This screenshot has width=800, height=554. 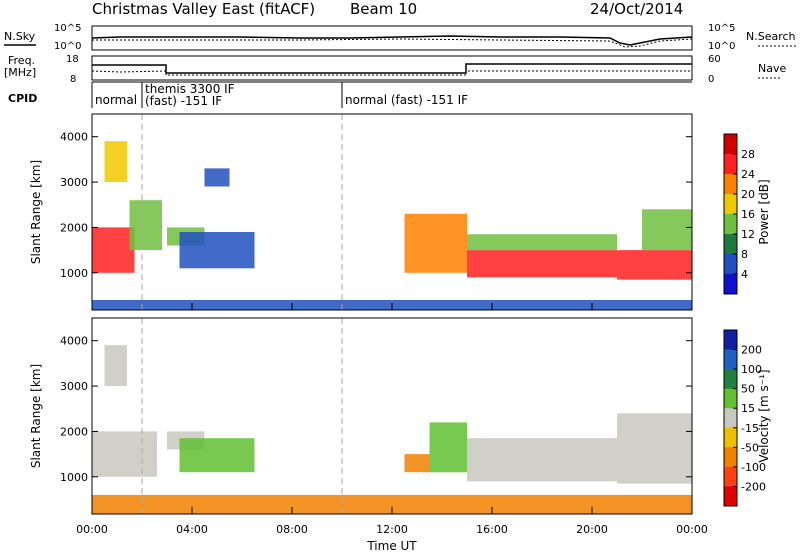 I want to click on freq-panel, so click(x=392, y=68).